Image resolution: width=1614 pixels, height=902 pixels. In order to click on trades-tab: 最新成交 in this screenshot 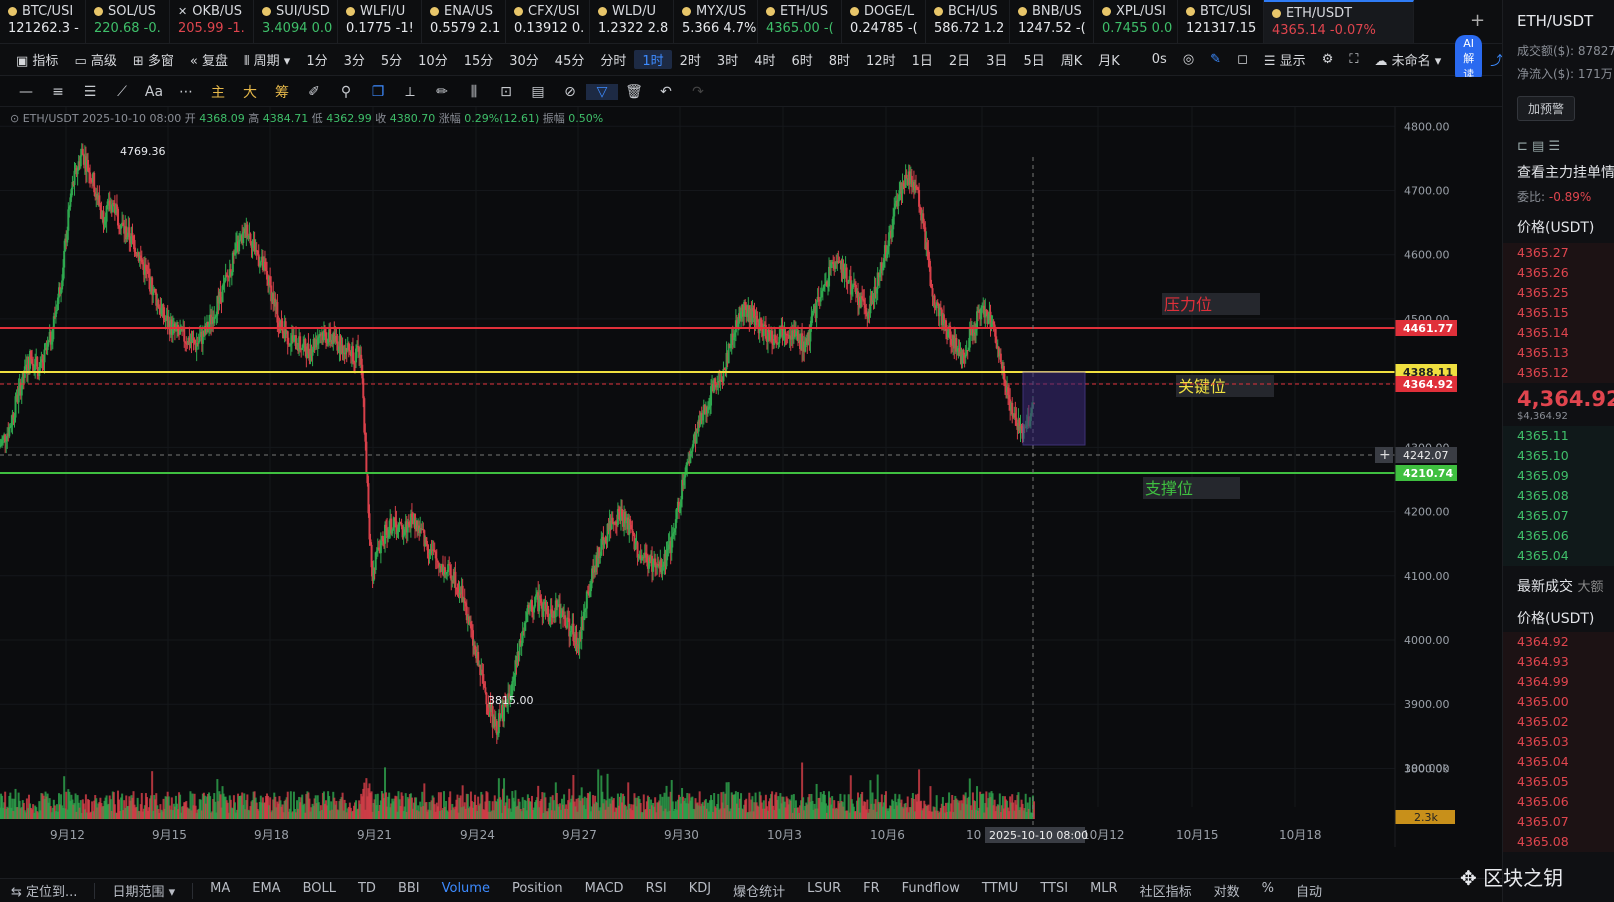, I will do `click(1545, 587)`.